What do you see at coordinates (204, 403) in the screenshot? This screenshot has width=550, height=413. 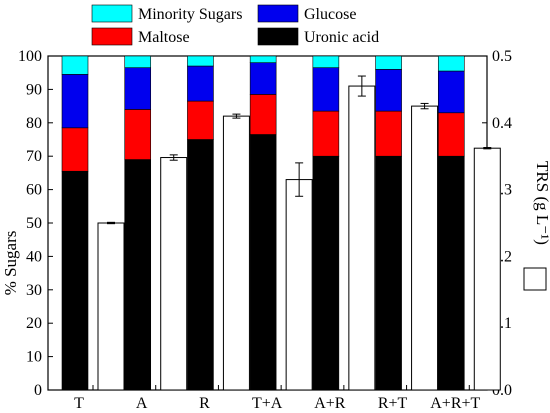 I see `x-tick-label: R` at bounding box center [204, 403].